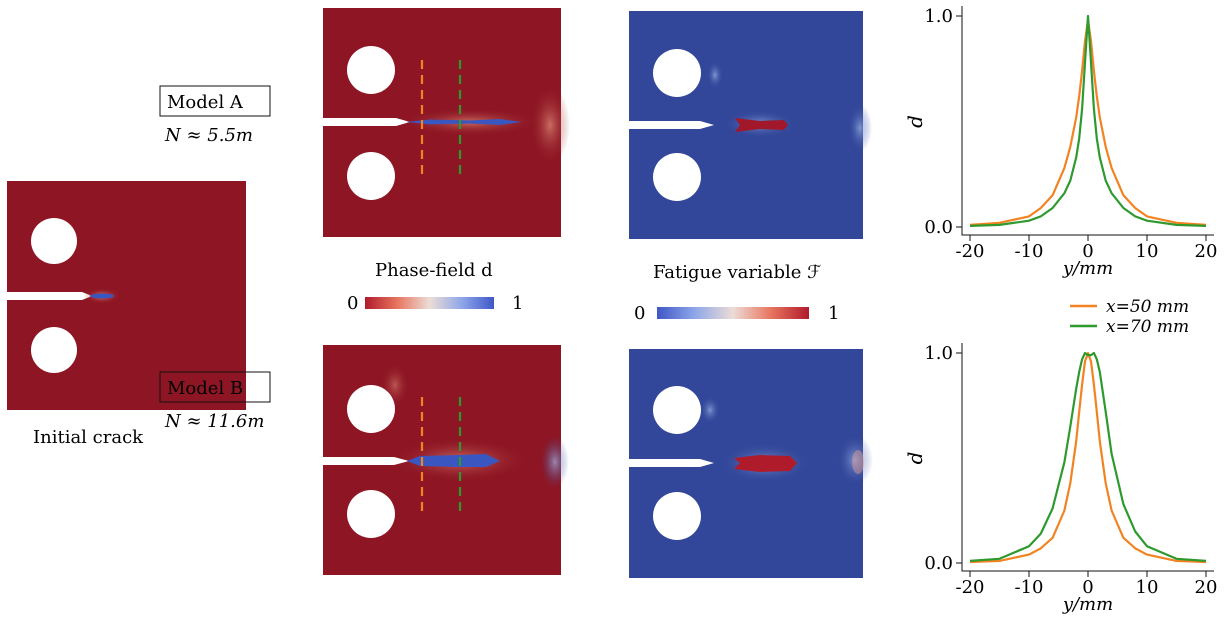  What do you see at coordinates (639, 313) in the screenshot?
I see `fatigue-colorbar-min: 0` at bounding box center [639, 313].